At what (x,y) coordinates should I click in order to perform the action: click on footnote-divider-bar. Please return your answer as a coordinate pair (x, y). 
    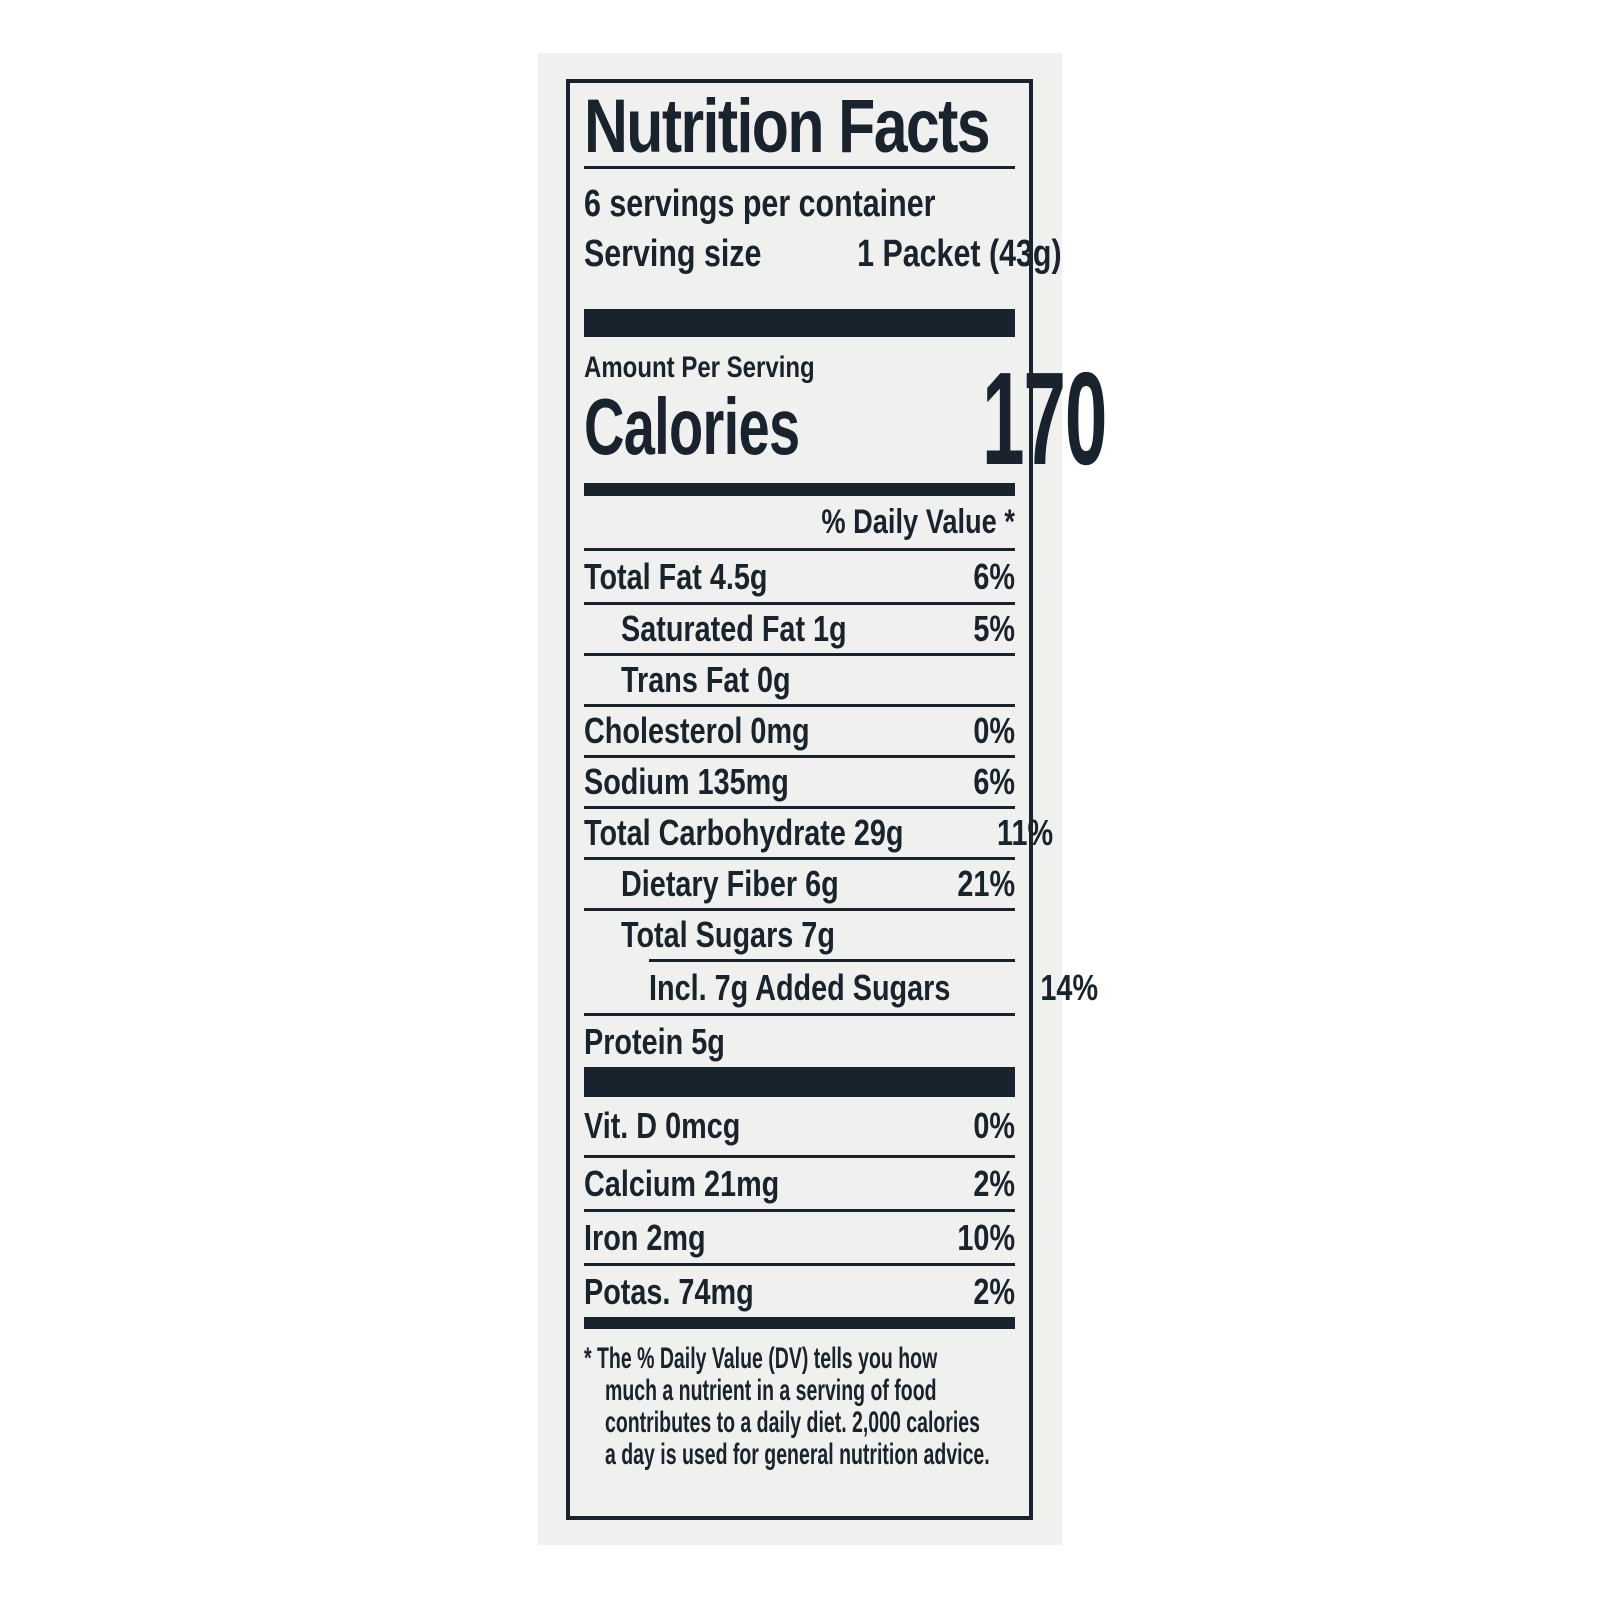
    Looking at the image, I should click on (799, 1323).